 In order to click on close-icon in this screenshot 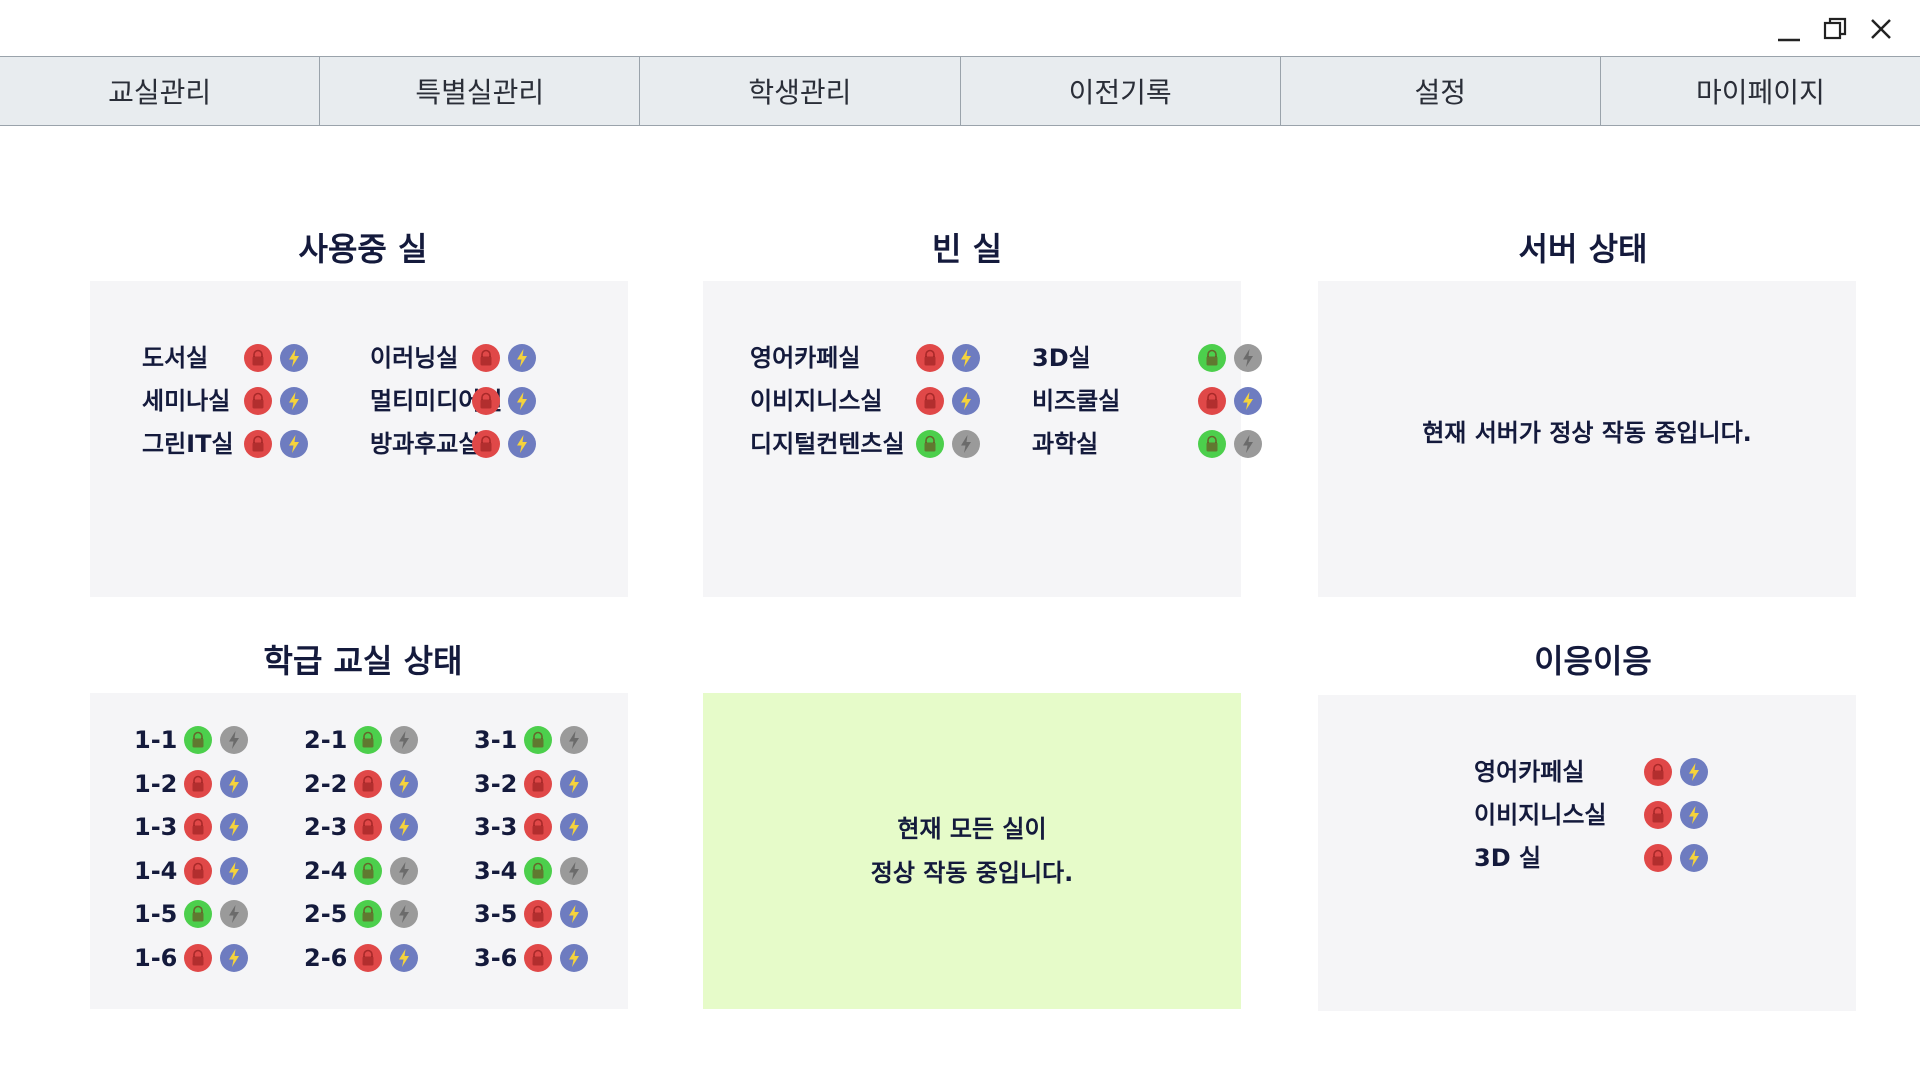, I will do `click(1881, 29)`.